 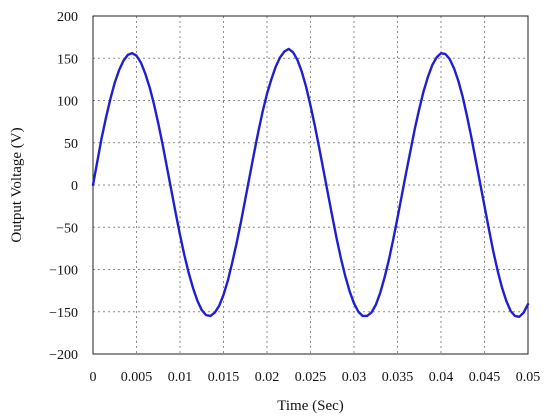 I want to click on y-tick-label: 100, so click(x=67, y=102).